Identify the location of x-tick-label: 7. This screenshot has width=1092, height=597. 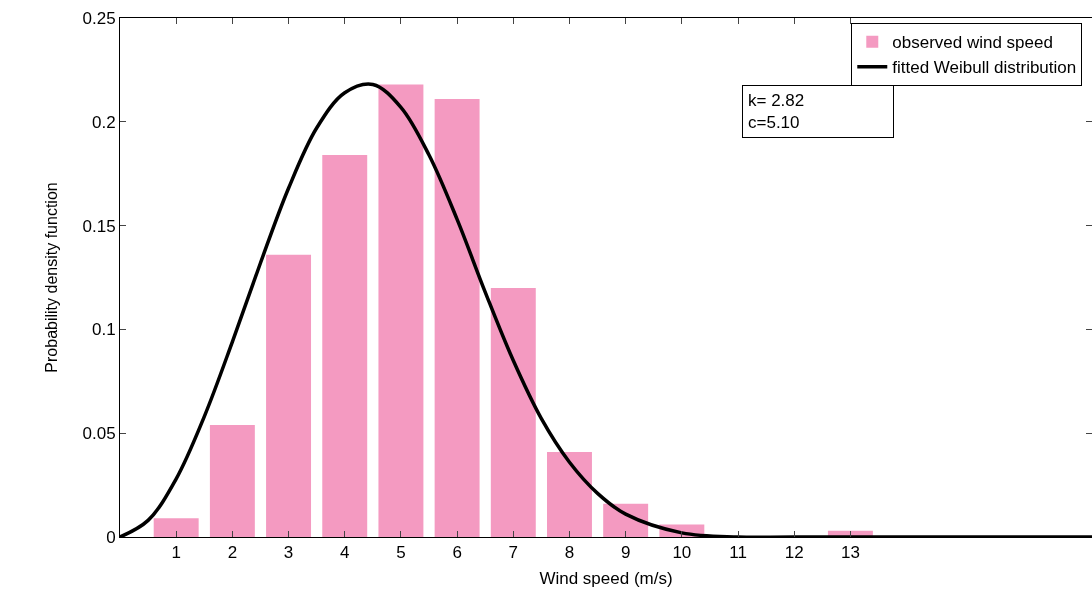
(513, 553).